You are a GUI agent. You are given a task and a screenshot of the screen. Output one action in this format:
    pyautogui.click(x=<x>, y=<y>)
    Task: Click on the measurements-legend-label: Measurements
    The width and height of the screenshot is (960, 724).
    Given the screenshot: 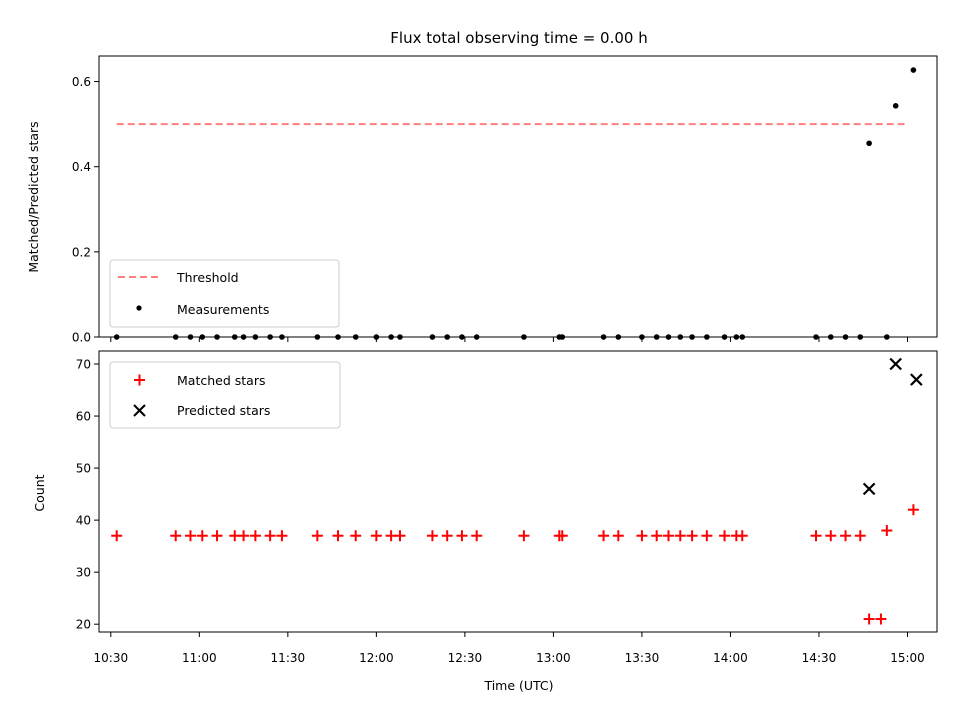 What is the action you would take?
    pyautogui.click(x=223, y=309)
    